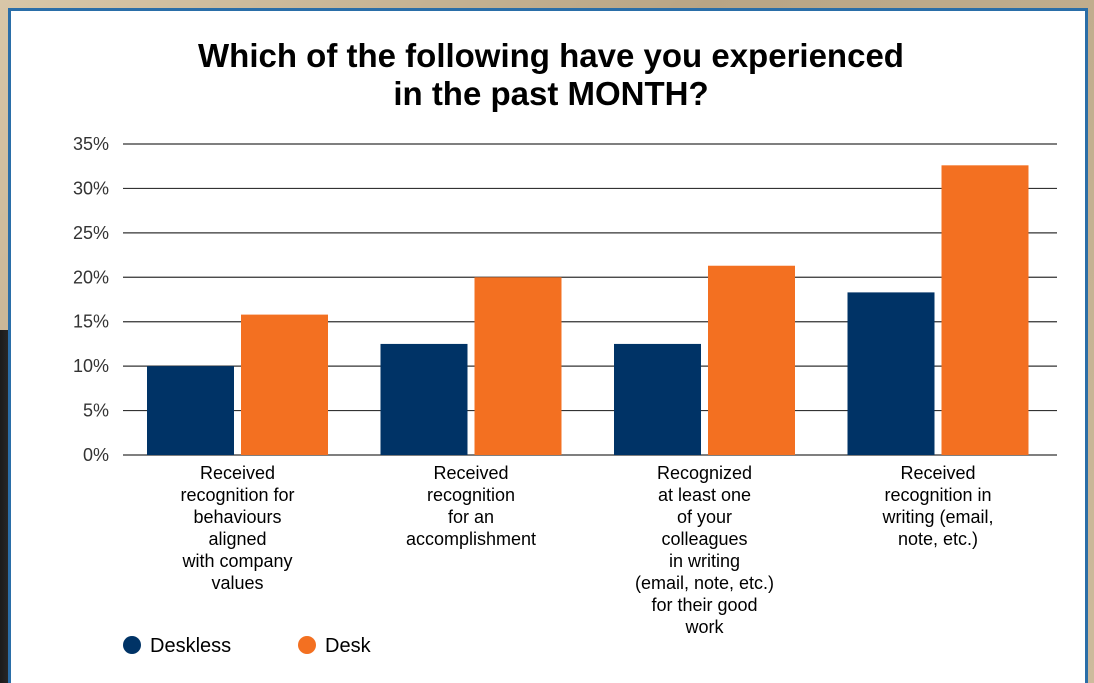 This screenshot has height=683, width=1094. Describe the element at coordinates (236, 561) in the screenshot. I see `category-label: with company` at that location.